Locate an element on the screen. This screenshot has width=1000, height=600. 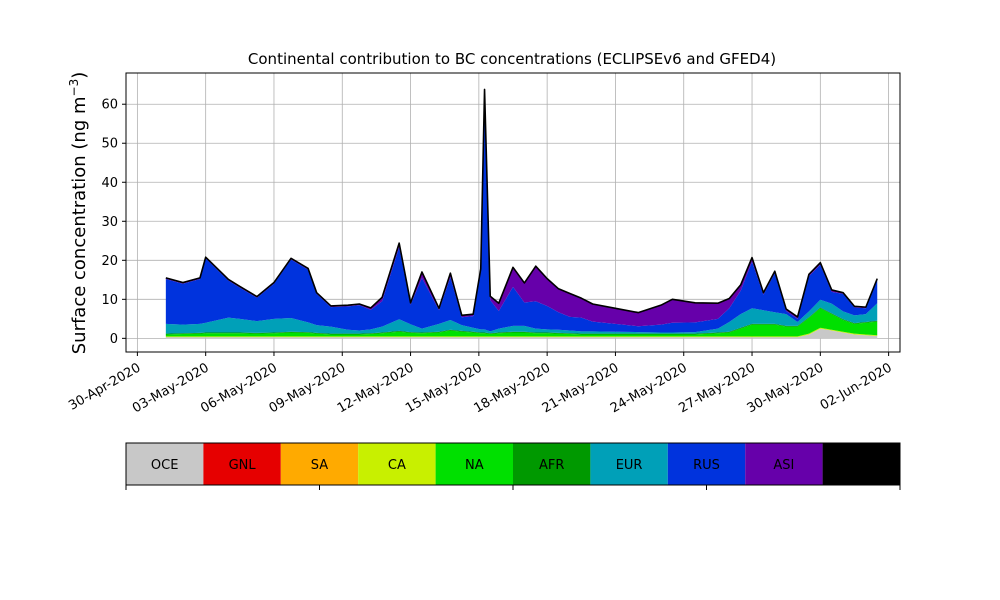
legend-swatch-asi is located at coordinates (784, 464).